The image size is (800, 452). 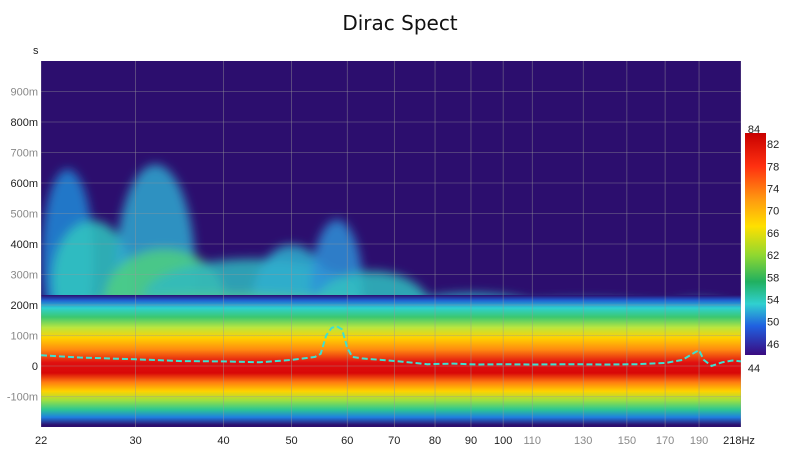 I want to click on y-tick-label: 800m, so click(x=24, y=123).